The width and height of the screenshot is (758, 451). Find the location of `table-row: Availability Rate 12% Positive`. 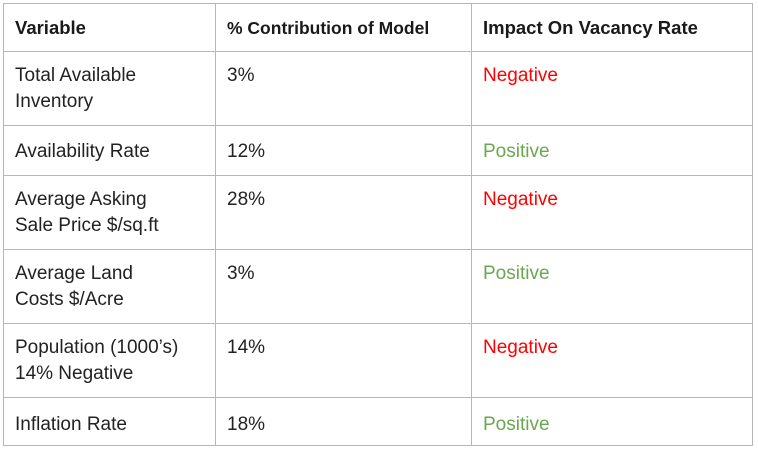

table-row: Availability Rate 12% Positive is located at coordinates (378, 150).